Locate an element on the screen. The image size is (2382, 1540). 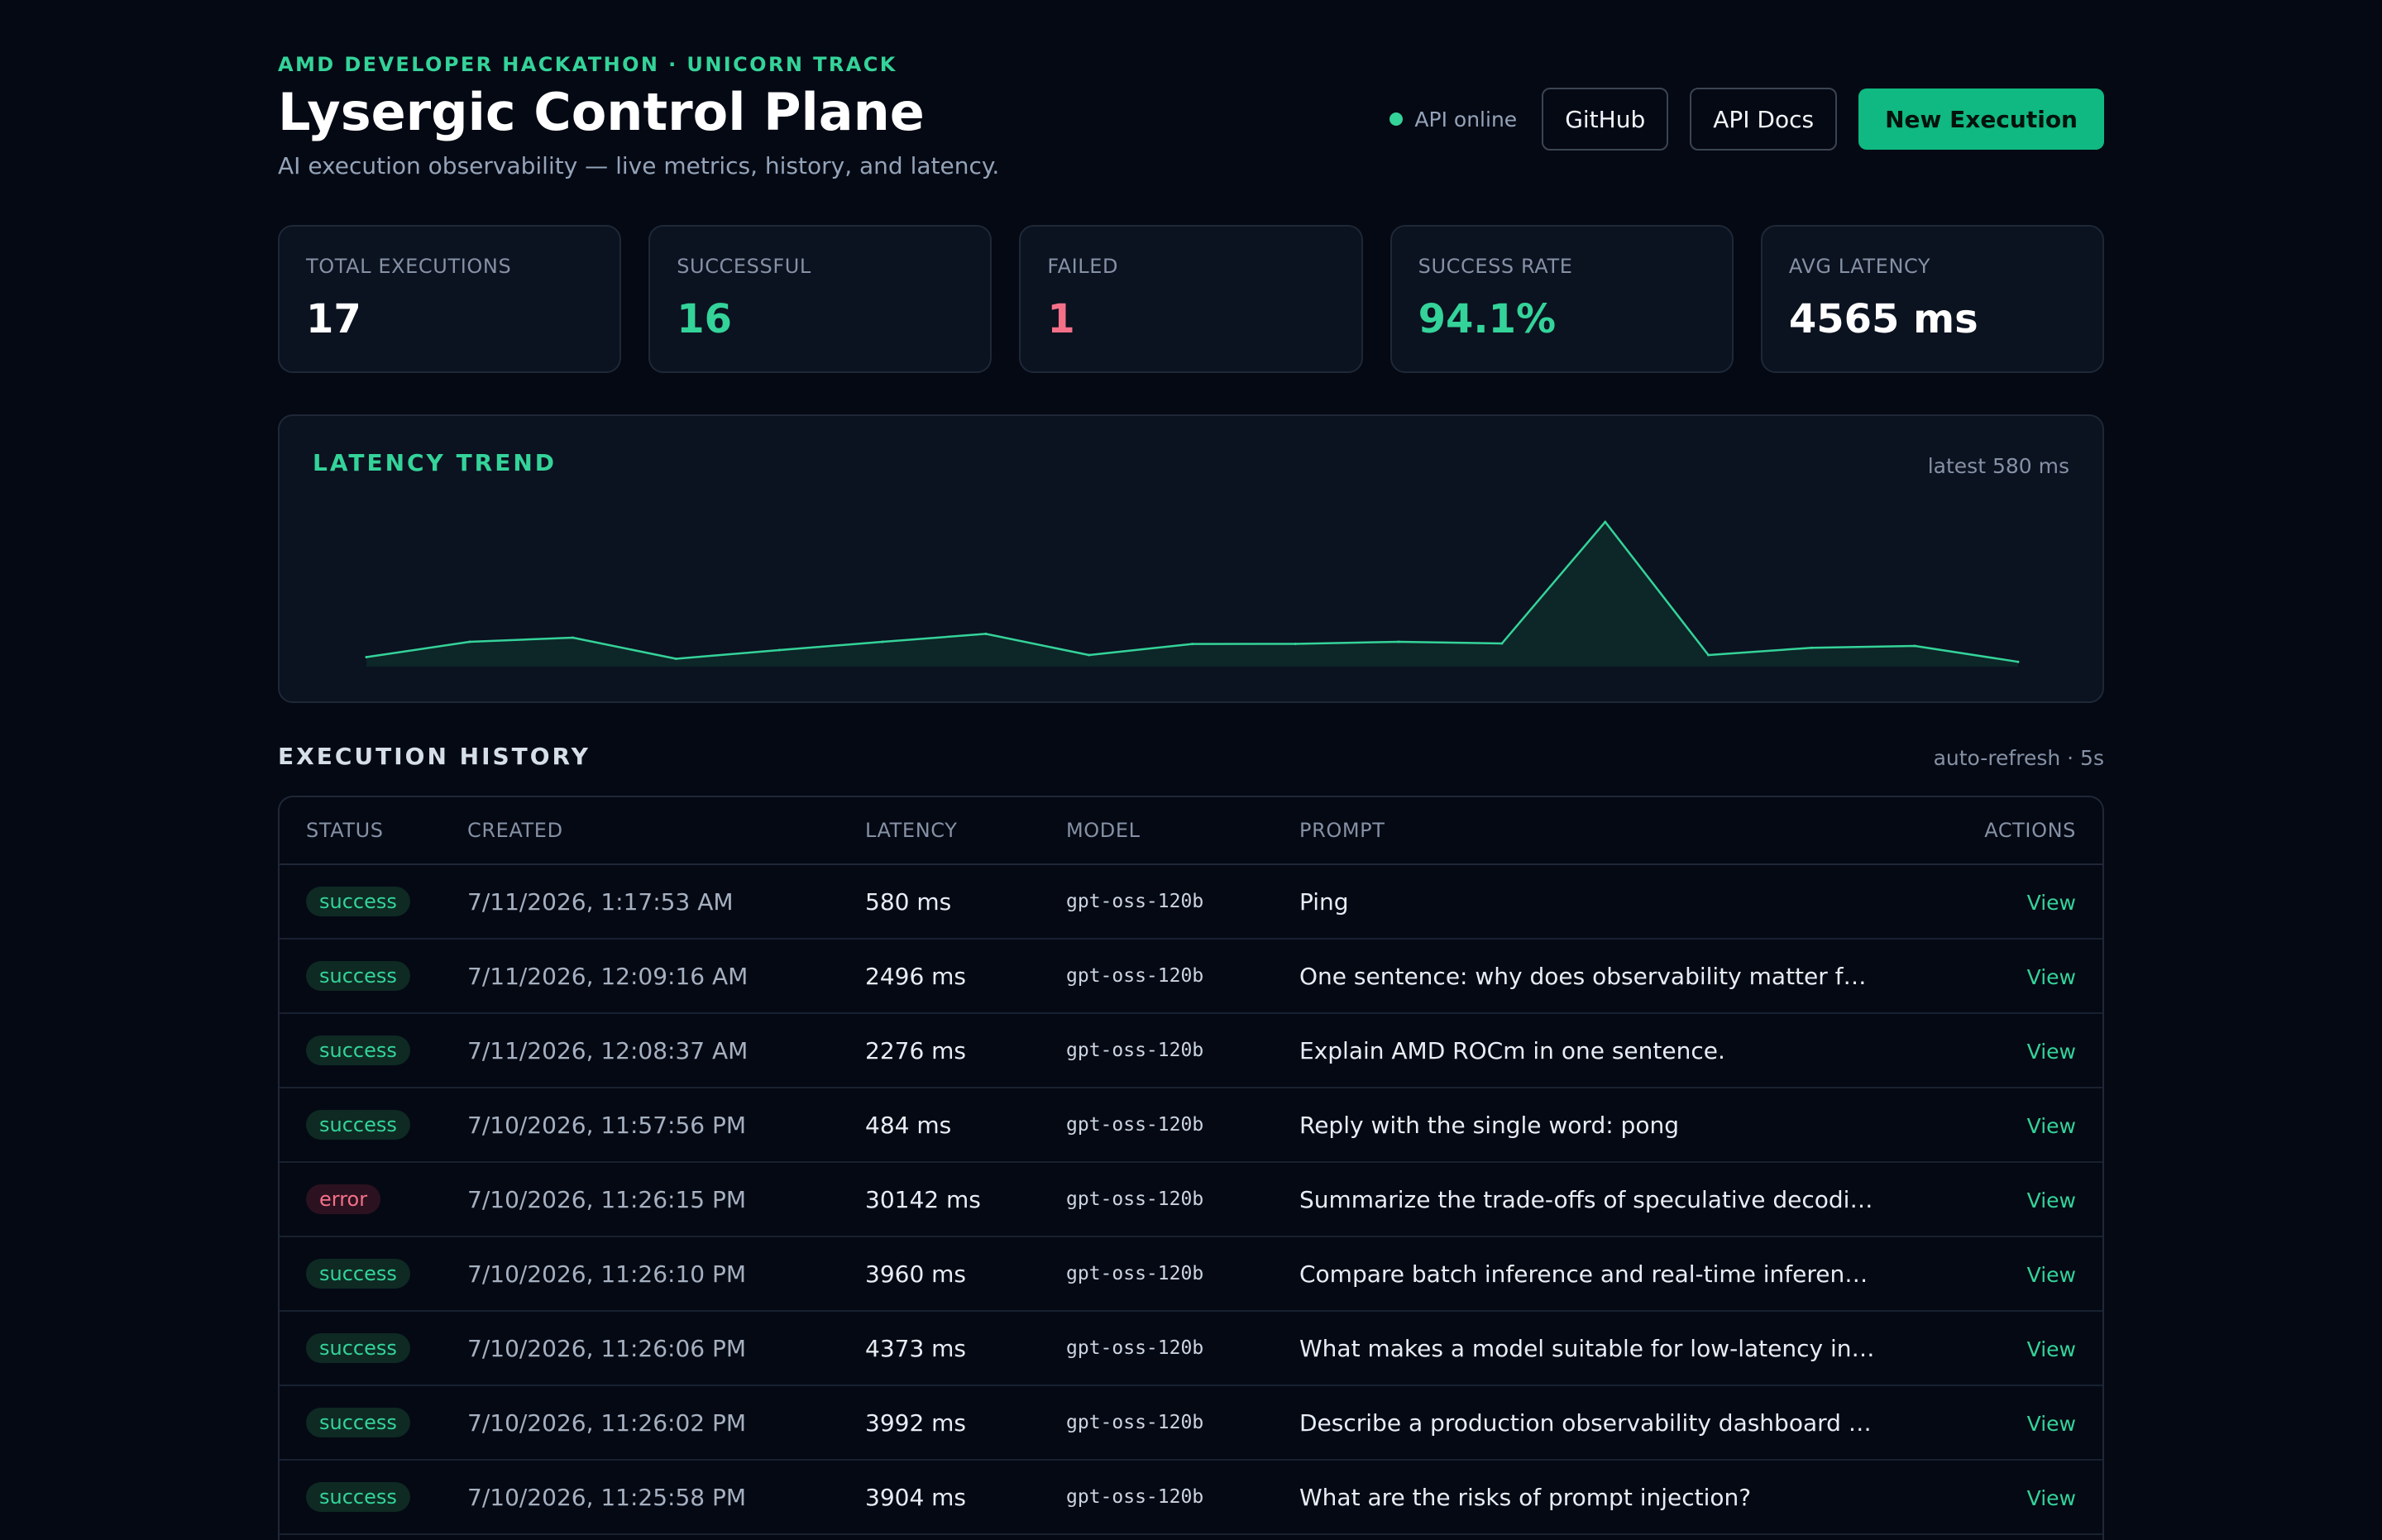
latency-area is located at coordinates (1192, 594).